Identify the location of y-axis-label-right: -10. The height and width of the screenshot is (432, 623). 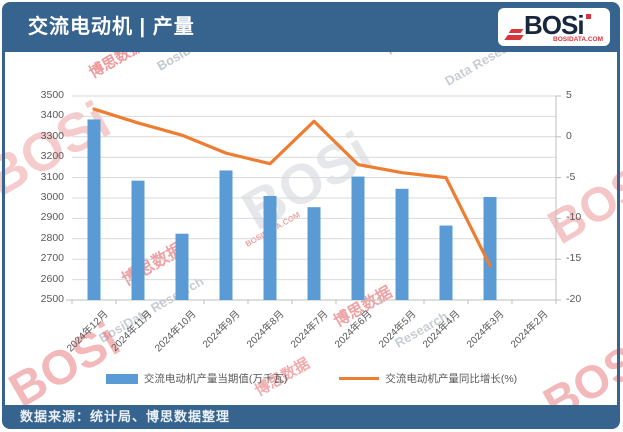
(574, 217).